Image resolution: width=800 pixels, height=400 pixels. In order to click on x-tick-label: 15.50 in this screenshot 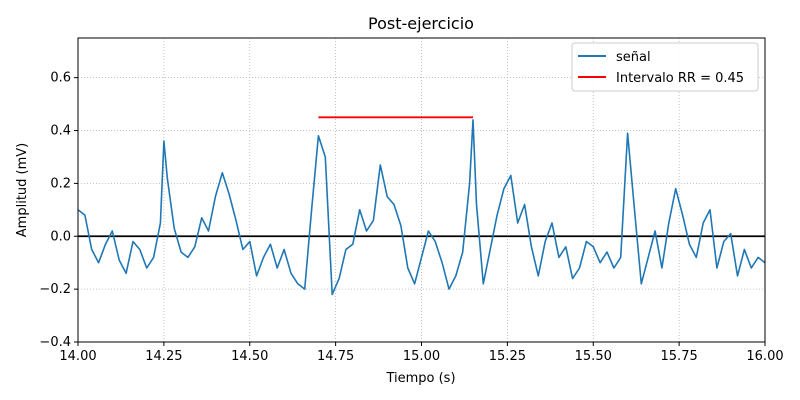, I will do `click(593, 356)`.